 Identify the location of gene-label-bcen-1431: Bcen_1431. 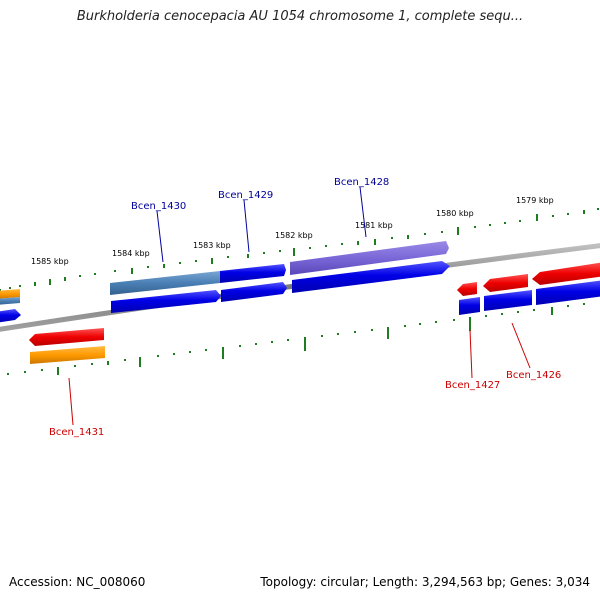
(76, 432).